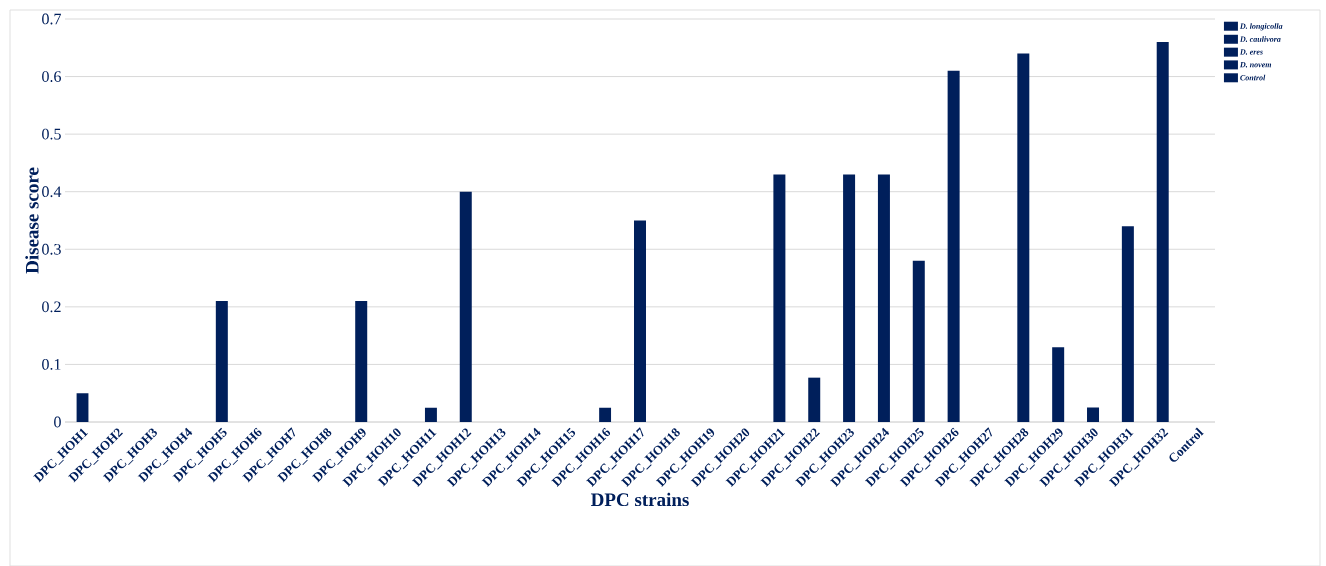 This screenshot has height=566, width=1326. Describe the element at coordinates (1251, 52) in the screenshot. I see `legend-label: D. eres` at that location.